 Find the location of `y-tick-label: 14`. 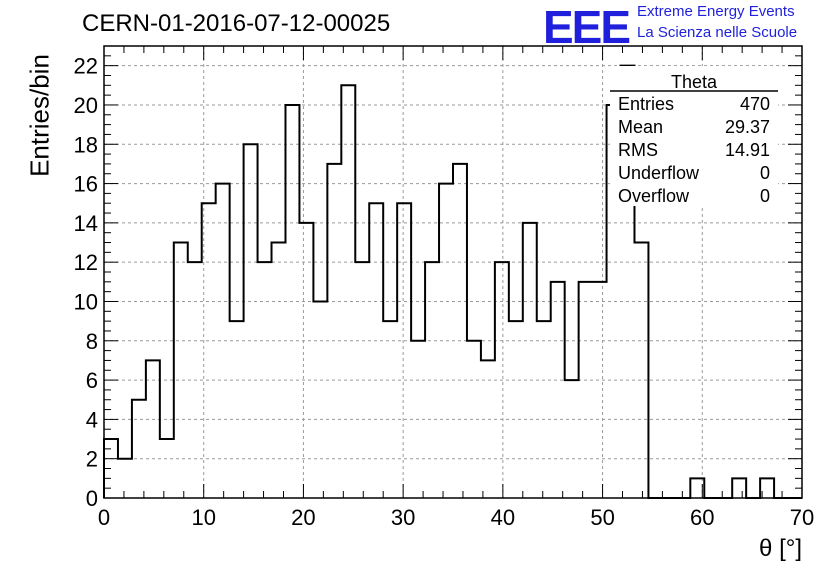

y-tick-label: 14 is located at coordinates (86, 223).